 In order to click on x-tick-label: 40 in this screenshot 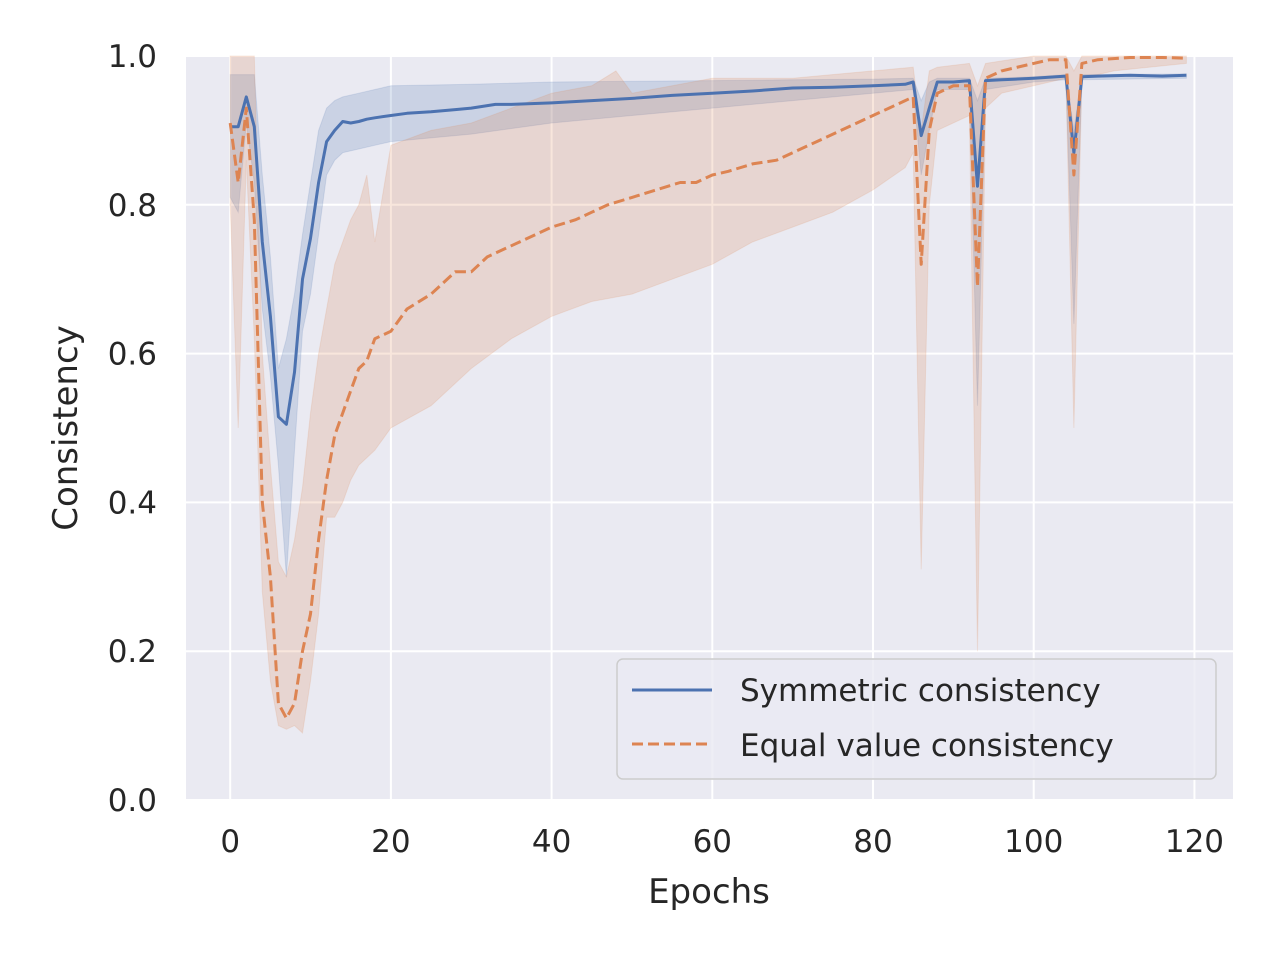, I will do `click(551, 842)`.